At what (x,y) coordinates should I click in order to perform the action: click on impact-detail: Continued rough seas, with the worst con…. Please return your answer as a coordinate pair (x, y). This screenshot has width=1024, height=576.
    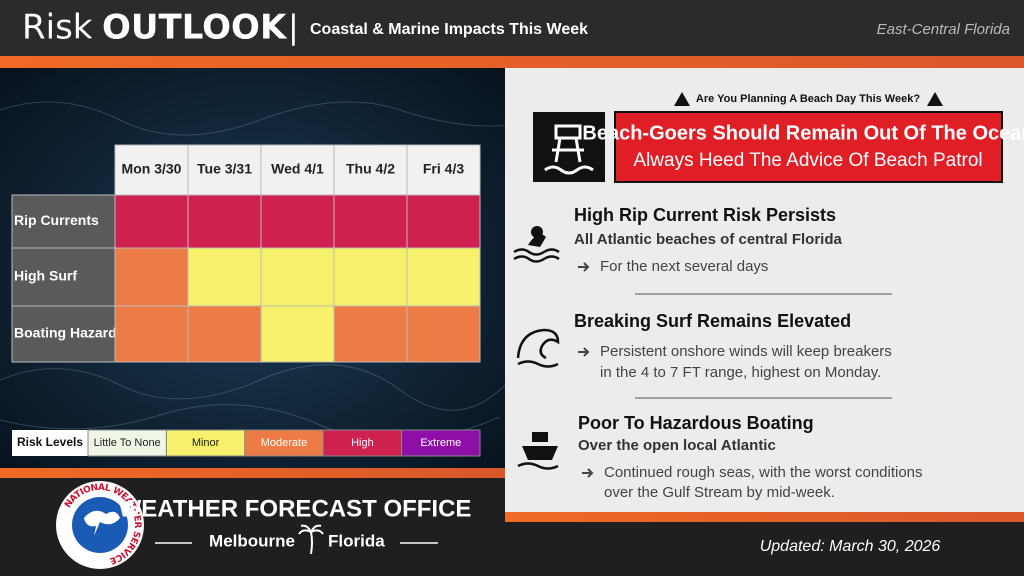
    Looking at the image, I should click on (763, 472).